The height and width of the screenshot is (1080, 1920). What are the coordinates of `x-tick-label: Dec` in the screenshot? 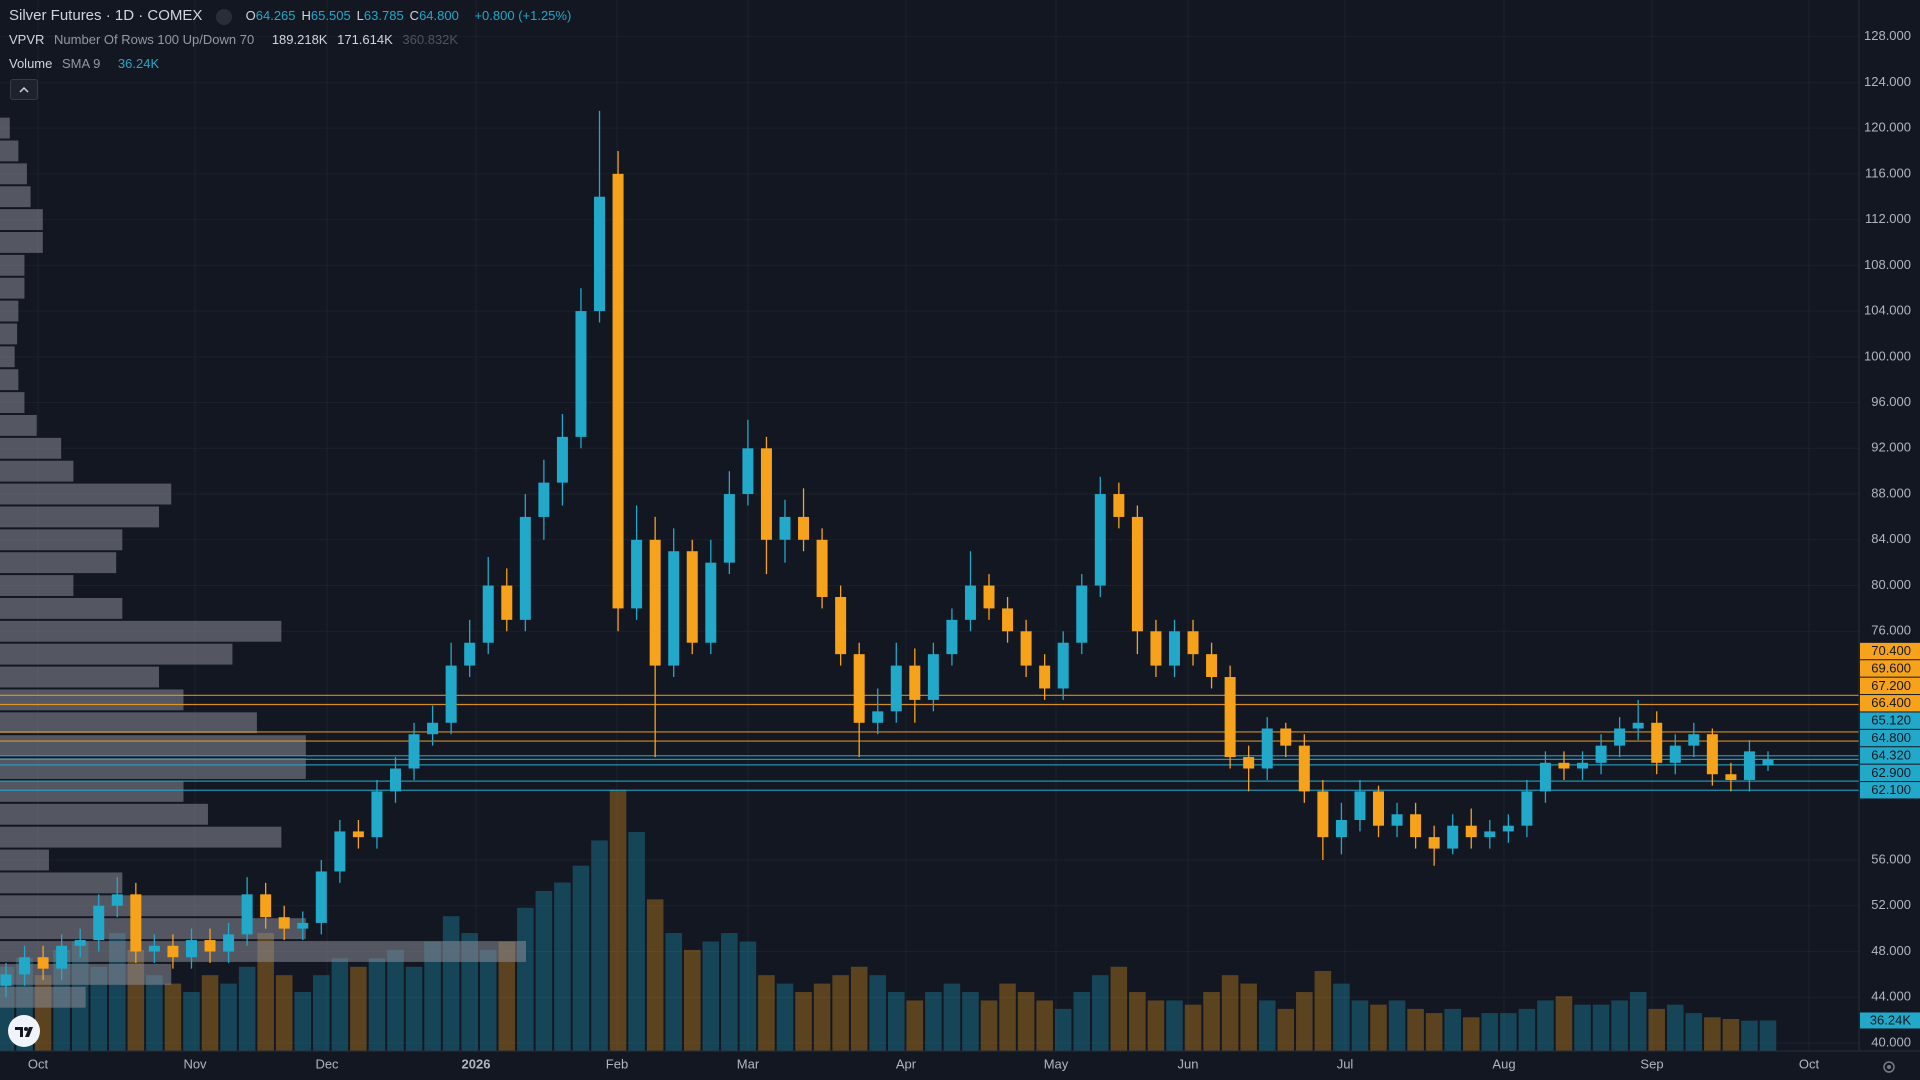 It's located at (327, 1063).